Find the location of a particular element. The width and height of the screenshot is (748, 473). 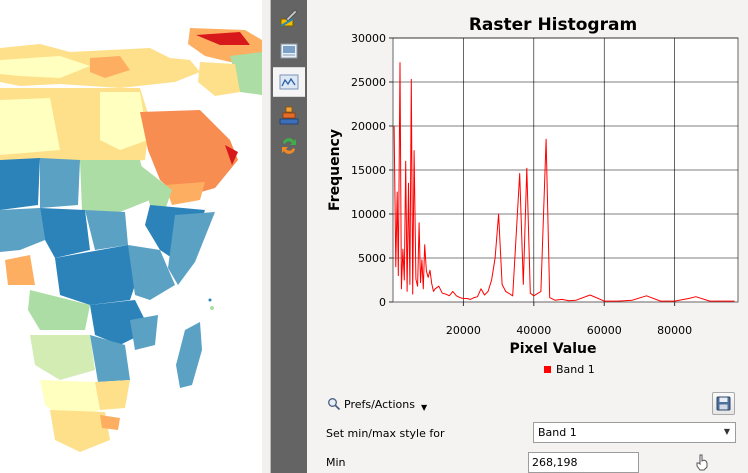

x-axis-label: Pixel Value is located at coordinates (552, 349).